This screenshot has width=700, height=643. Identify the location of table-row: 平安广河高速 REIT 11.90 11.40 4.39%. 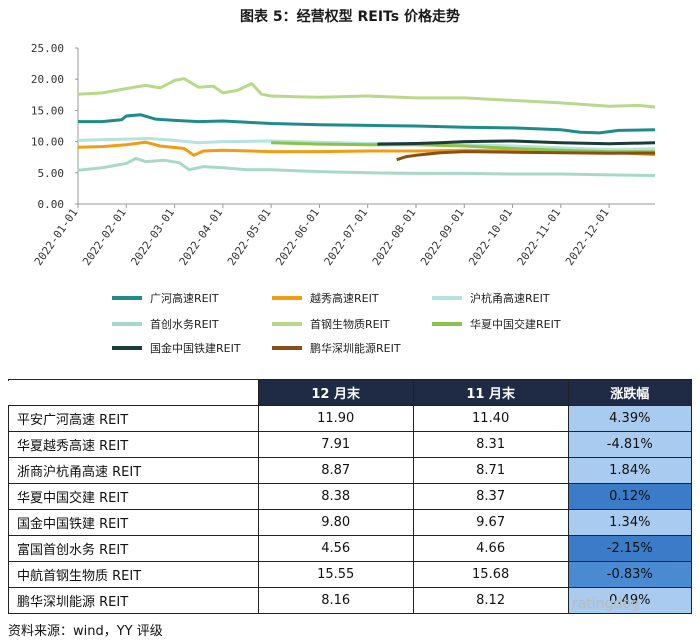
(350, 418).